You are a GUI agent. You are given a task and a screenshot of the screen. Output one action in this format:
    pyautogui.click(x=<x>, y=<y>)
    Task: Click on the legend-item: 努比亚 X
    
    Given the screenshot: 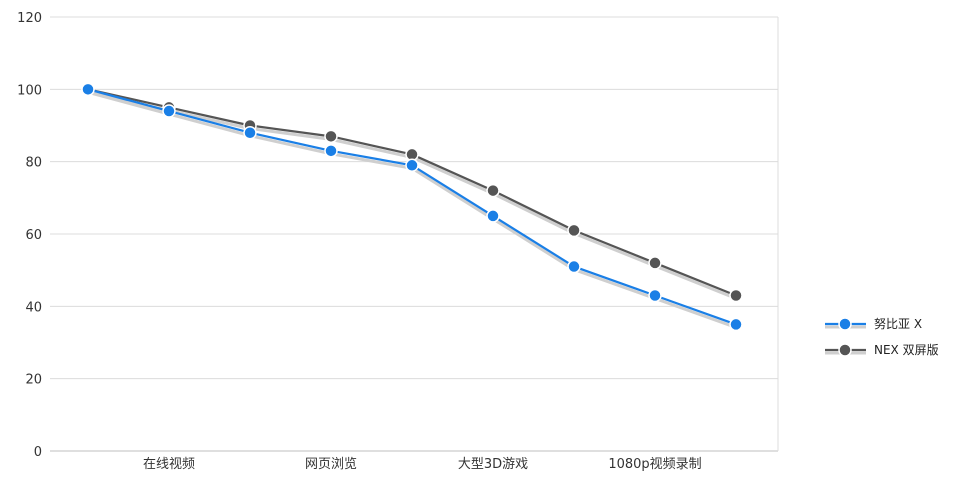 What is the action you would take?
    pyautogui.click(x=873, y=323)
    